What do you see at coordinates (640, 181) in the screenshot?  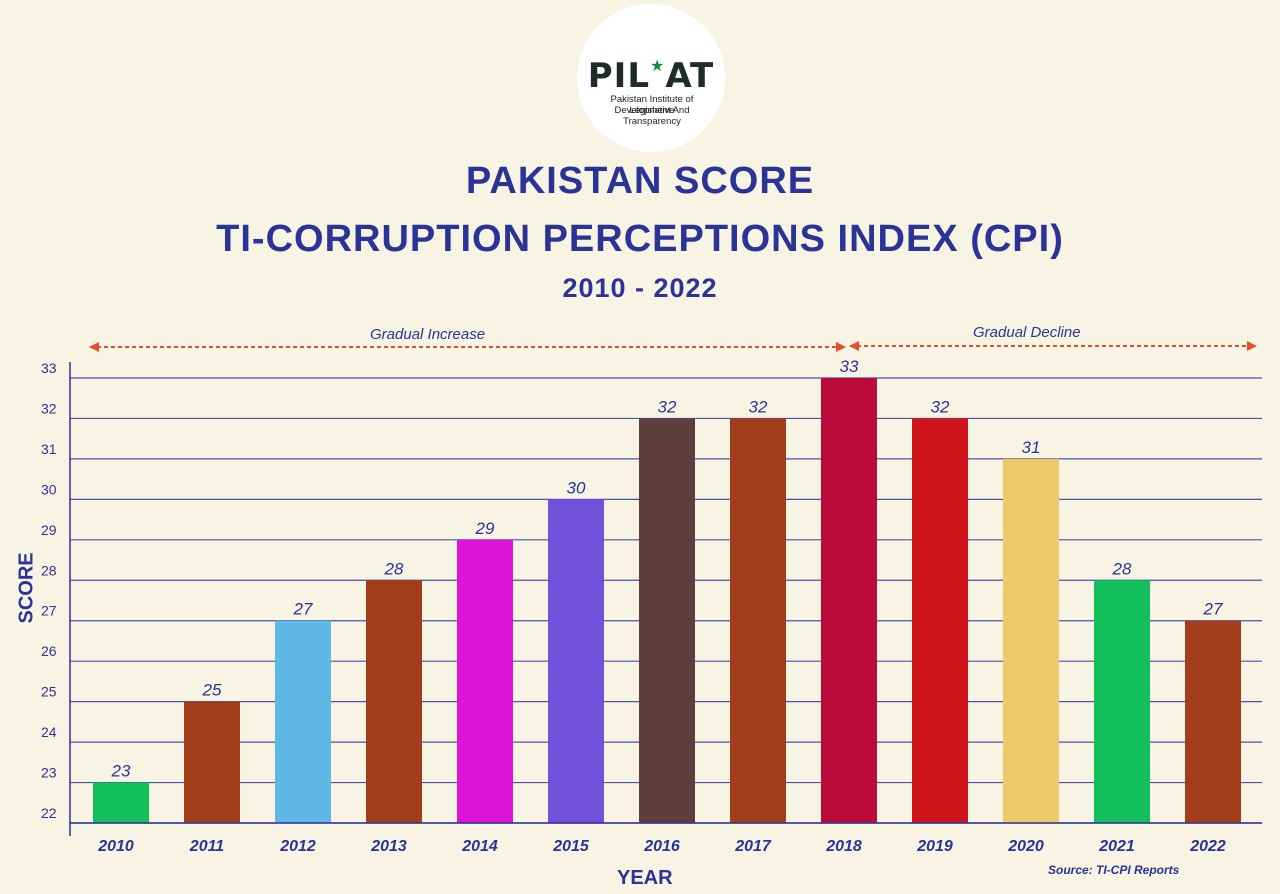 I see `chart-title: PAKISTAN SCORE` at bounding box center [640, 181].